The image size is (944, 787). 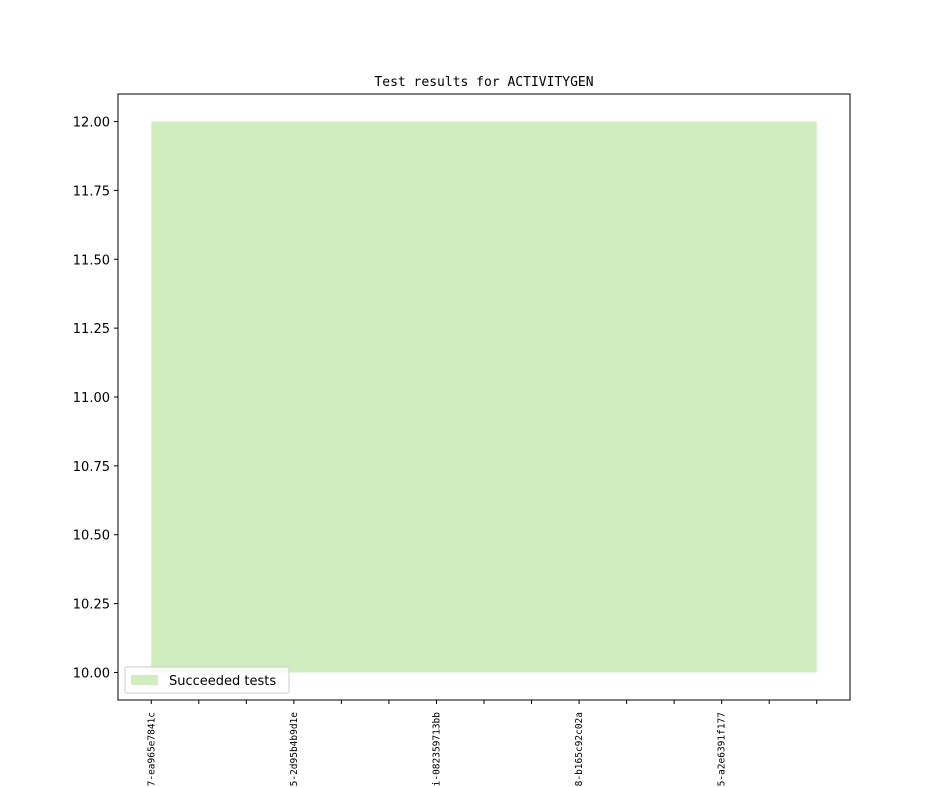 I want to click on x-tick-label: 7-ea965e7841c, so click(x=151, y=749).